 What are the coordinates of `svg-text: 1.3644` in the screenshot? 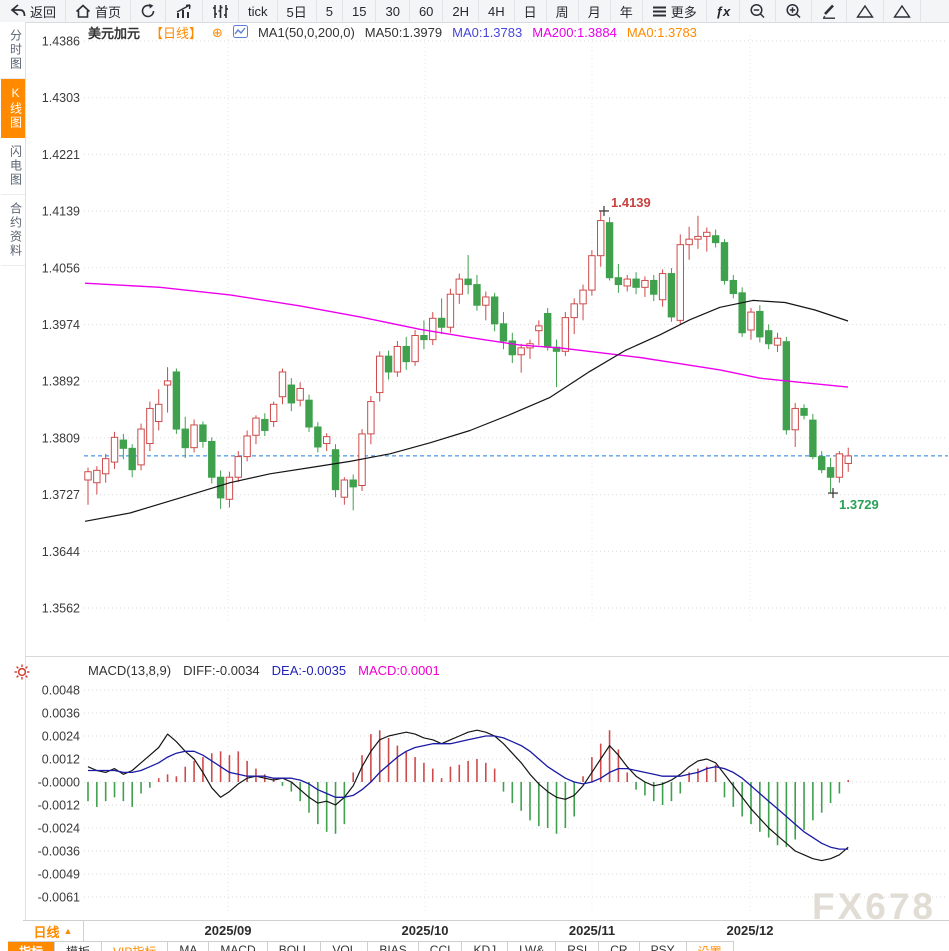 It's located at (61, 552).